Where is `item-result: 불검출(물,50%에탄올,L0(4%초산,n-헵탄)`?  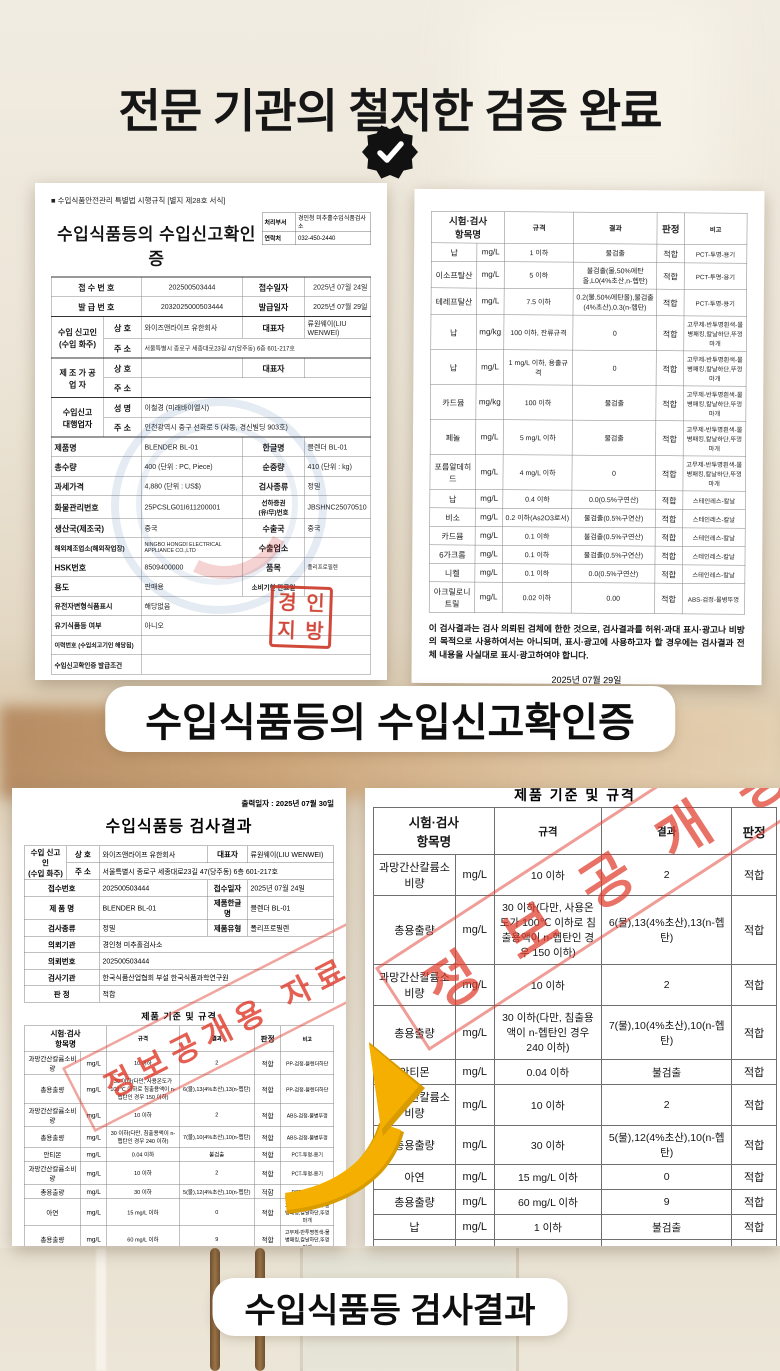 item-result: 불검출(물,50%에탄올,L0(4%초산,n-헵탄) is located at coordinates (615, 276).